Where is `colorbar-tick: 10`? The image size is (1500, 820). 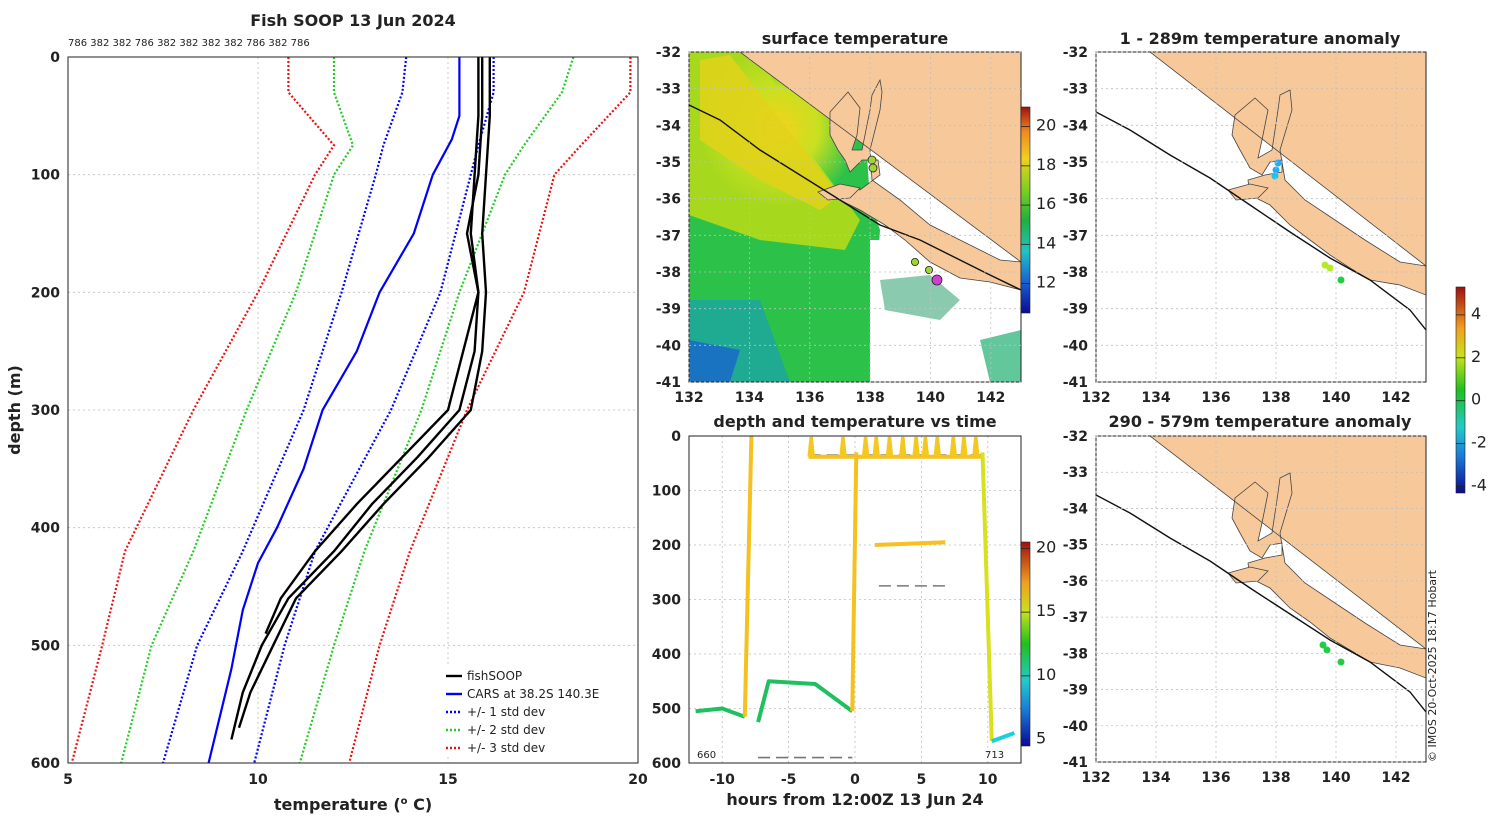 colorbar-tick: 10 is located at coordinates (1046, 674).